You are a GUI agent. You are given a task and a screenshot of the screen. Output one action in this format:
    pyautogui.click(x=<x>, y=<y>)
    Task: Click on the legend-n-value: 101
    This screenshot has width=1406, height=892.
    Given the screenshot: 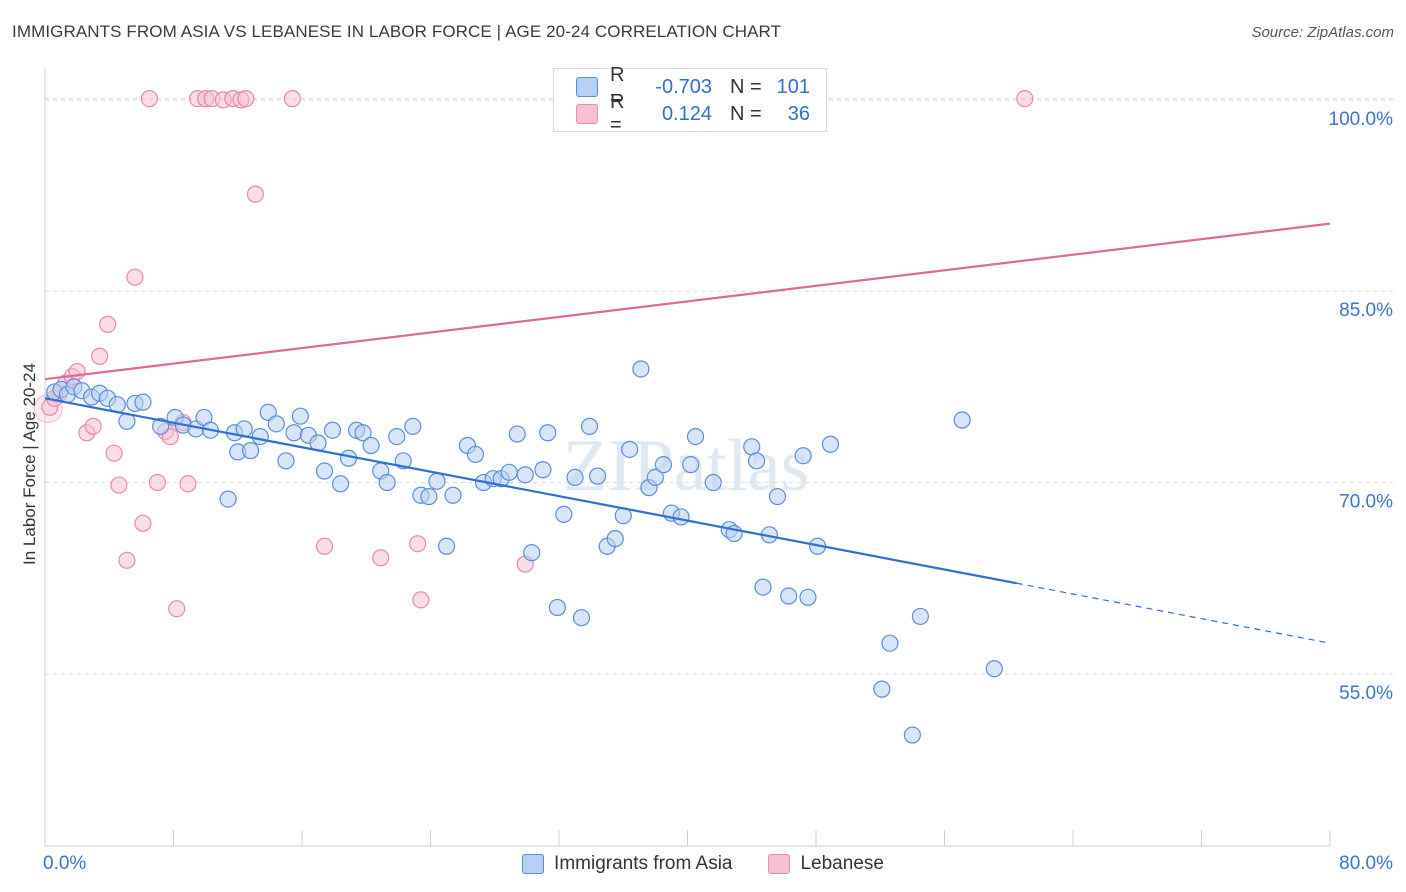 What is the action you would take?
    pyautogui.click(x=793, y=86)
    